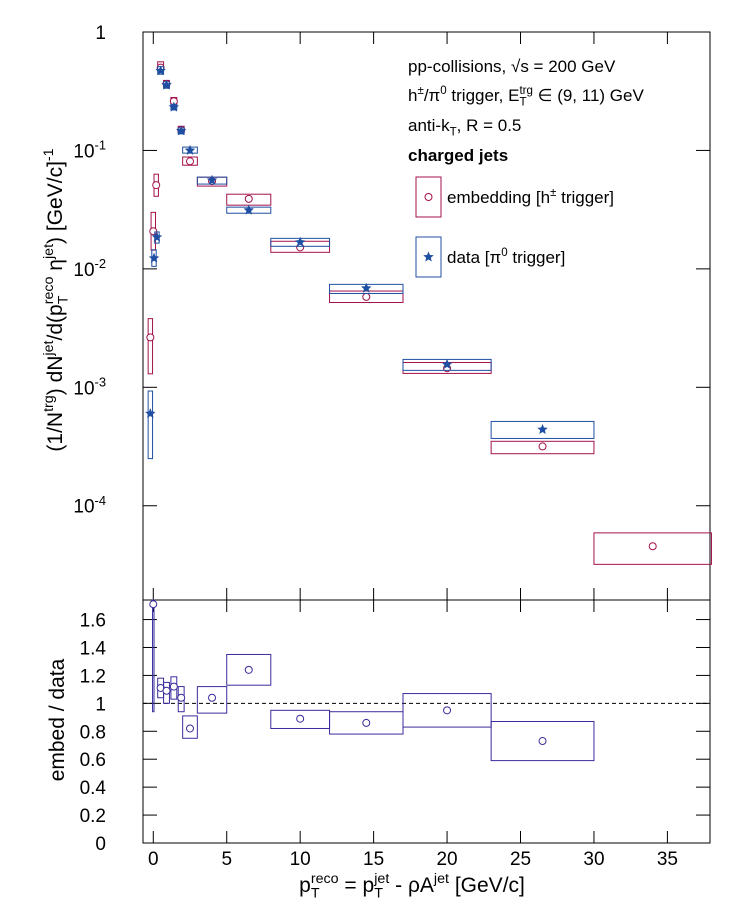 This screenshot has width=748, height=924. What do you see at coordinates (458, 155) in the screenshot?
I see `annotation: charged jets` at bounding box center [458, 155].